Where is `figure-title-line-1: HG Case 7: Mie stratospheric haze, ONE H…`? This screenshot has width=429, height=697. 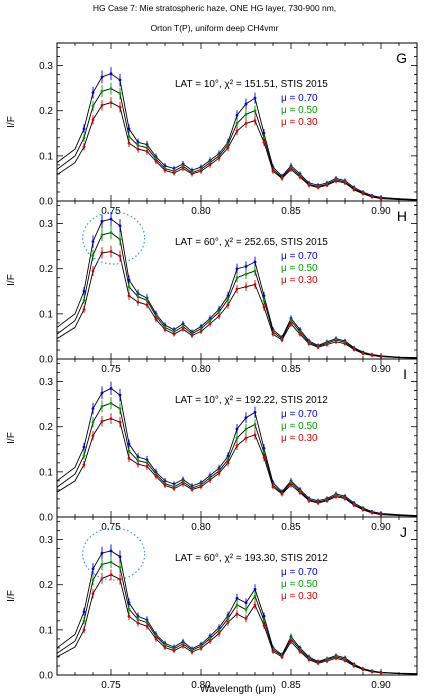
figure-title-line-1: HG Case 7: Mie stratospheric haze, ONE H… is located at coordinates (214, 8).